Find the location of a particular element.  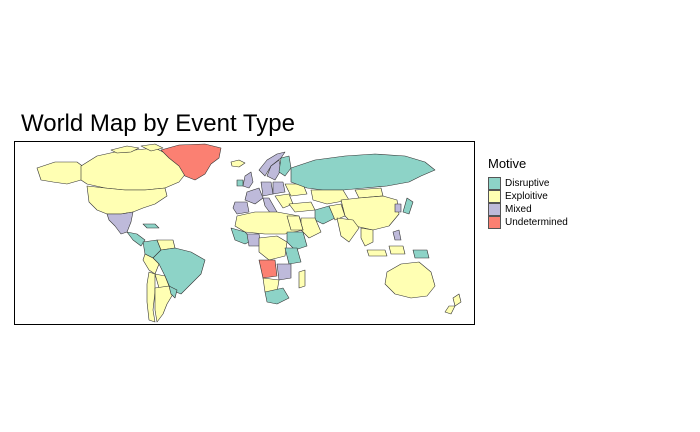

country-kazakhstan is located at coordinates (330, 197).